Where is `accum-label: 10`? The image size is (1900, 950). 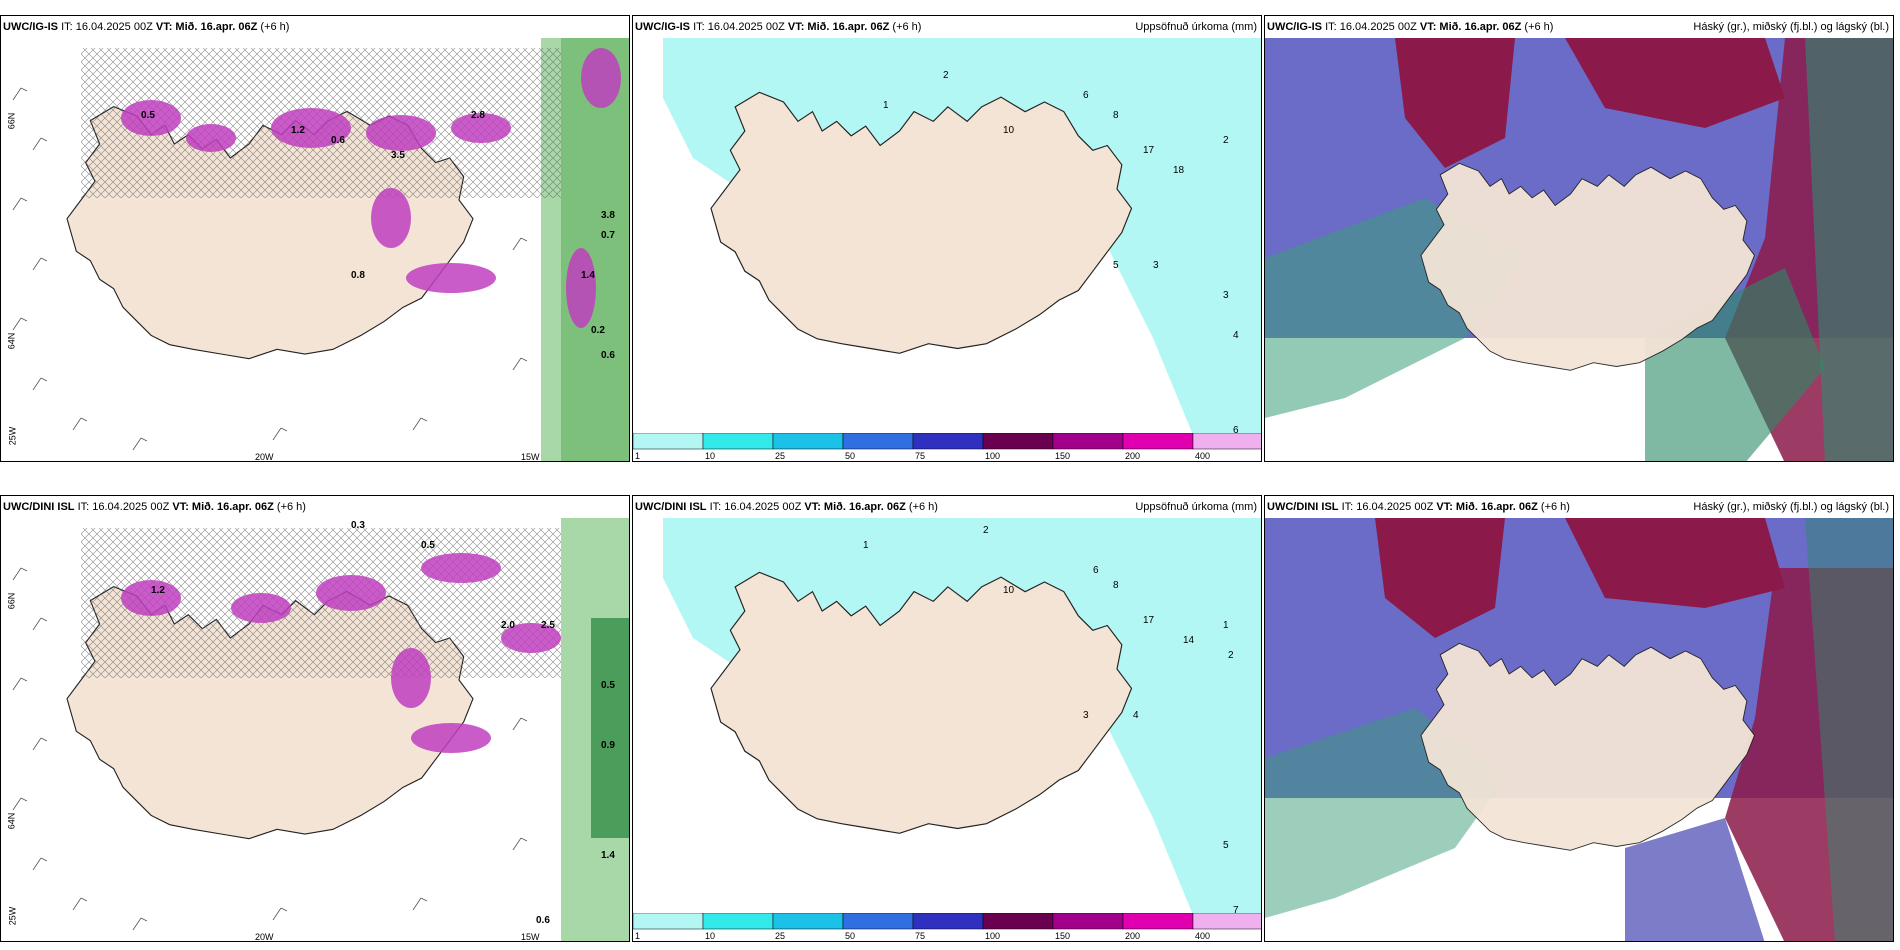 accum-label: 10 is located at coordinates (1009, 130).